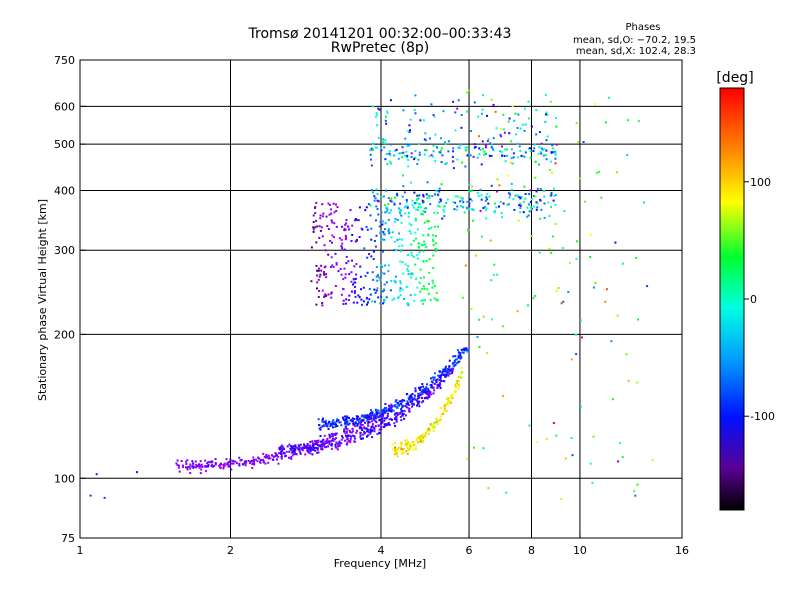  I want to click on colorbar-tick-label: -100, so click(762, 416).